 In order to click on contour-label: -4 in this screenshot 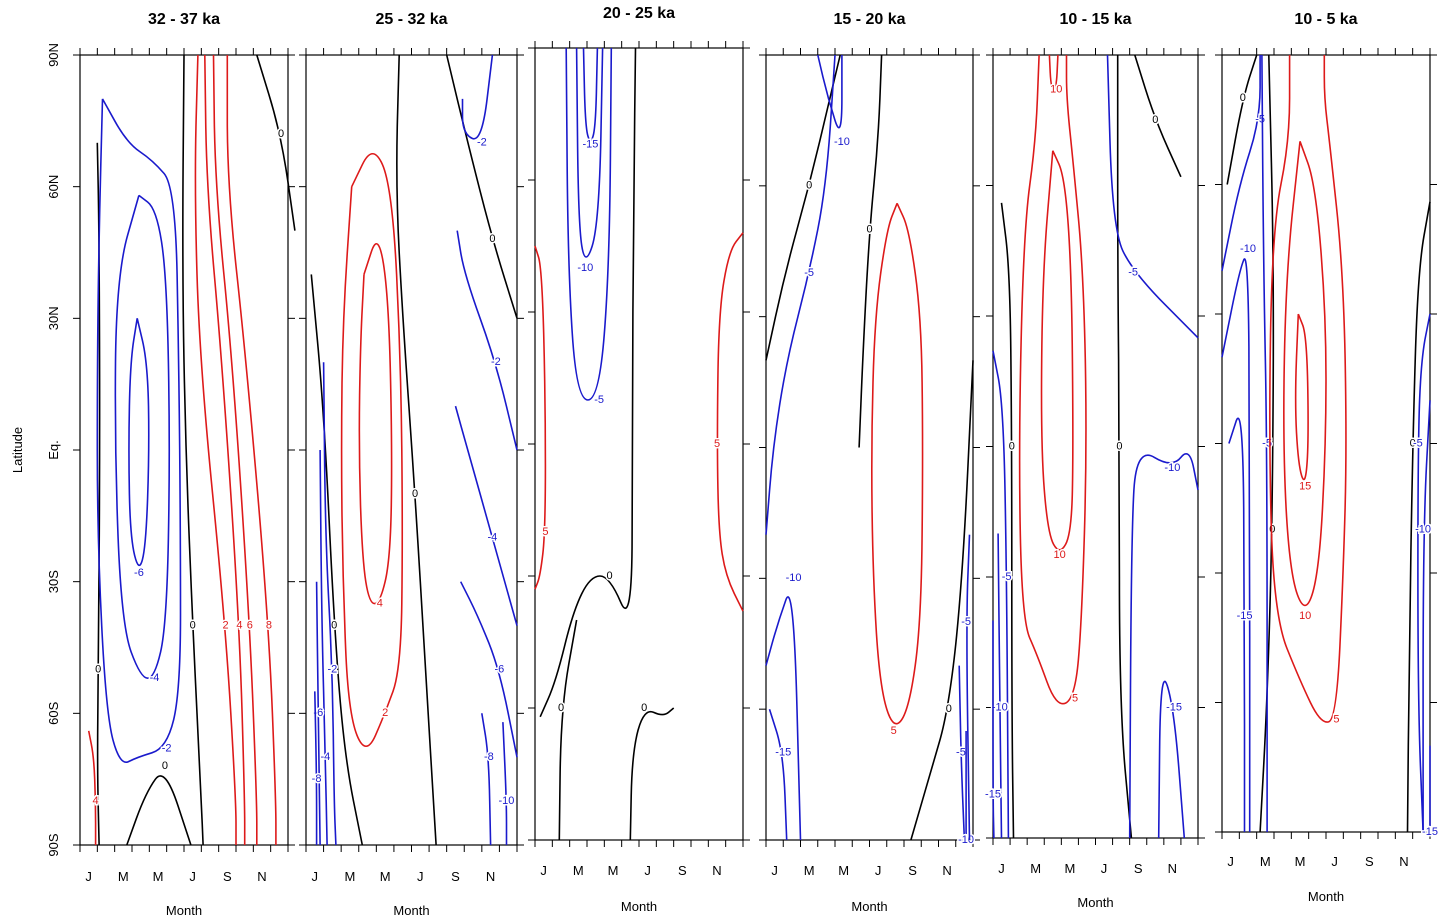, I will do `click(492, 538)`.